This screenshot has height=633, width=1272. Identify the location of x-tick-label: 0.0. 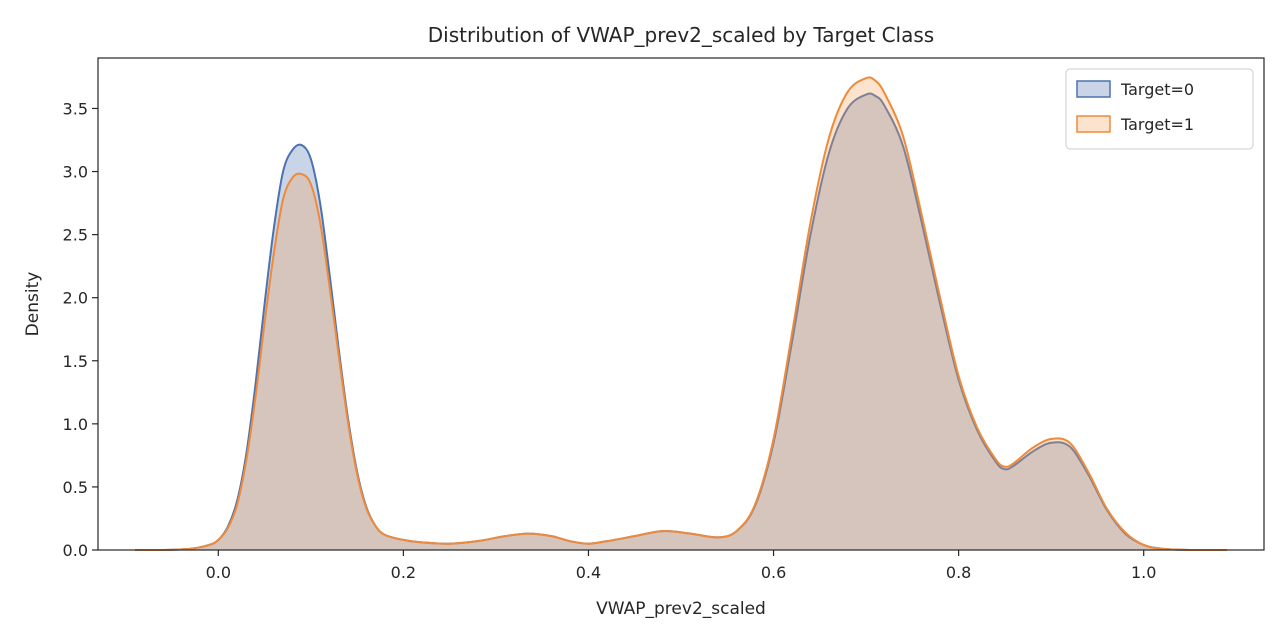
(218, 572).